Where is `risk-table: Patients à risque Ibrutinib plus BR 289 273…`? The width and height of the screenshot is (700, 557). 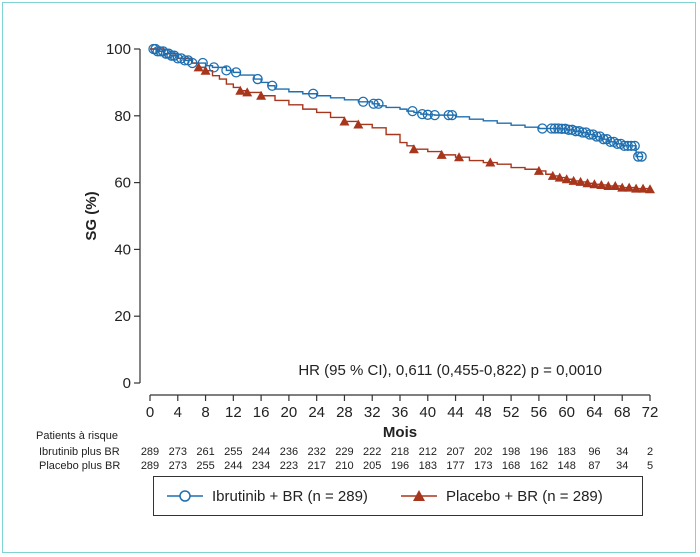 risk-table: Patients à risque Ibrutinib plus BR 289 273… is located at coordinates (344, 451).